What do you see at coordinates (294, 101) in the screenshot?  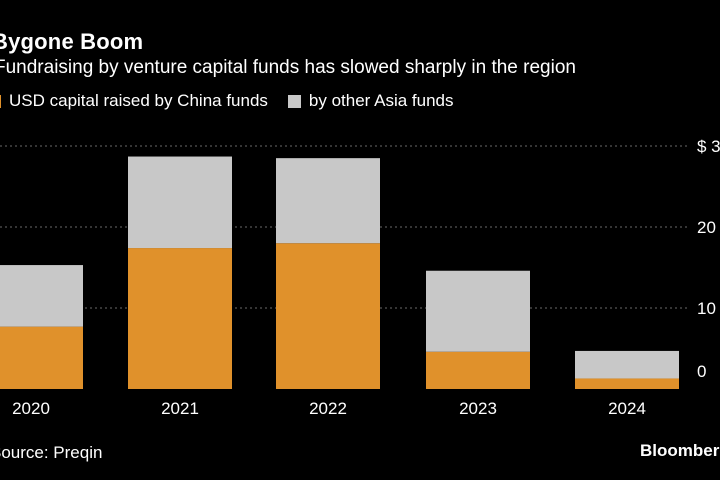 I see `legend-swatch-other` at bounding box center [294, 101].